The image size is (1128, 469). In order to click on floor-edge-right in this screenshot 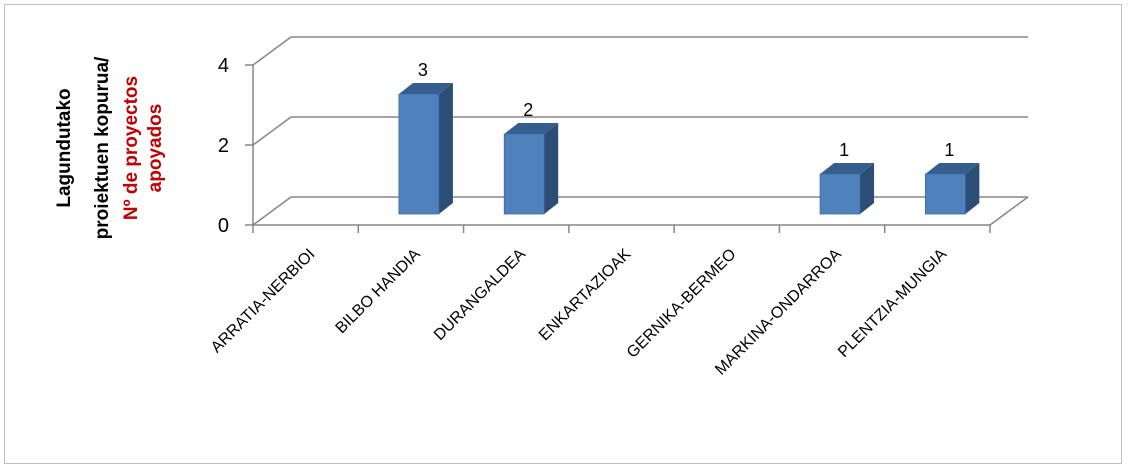, I will do `click(1009, 211)`.